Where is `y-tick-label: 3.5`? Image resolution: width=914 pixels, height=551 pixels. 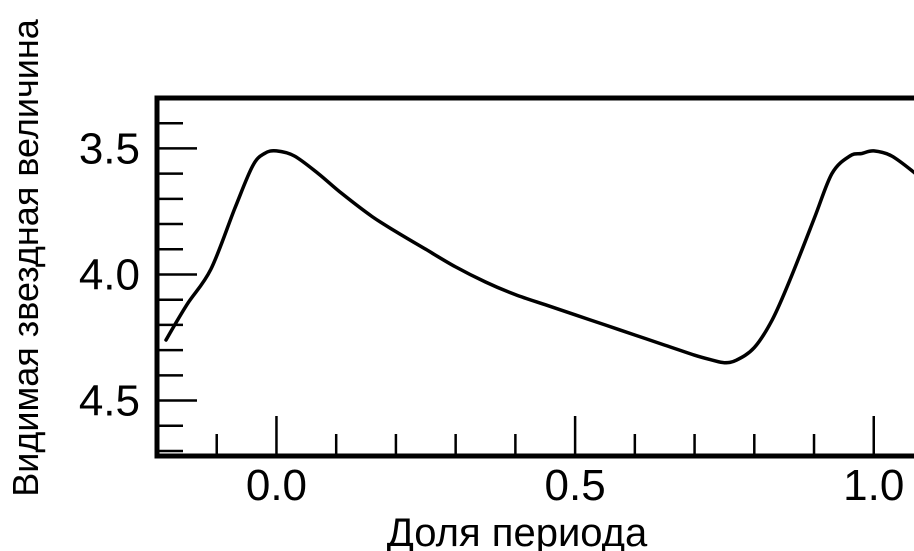 y-tick-label: 3.5 is located at coordinates (109, 148).